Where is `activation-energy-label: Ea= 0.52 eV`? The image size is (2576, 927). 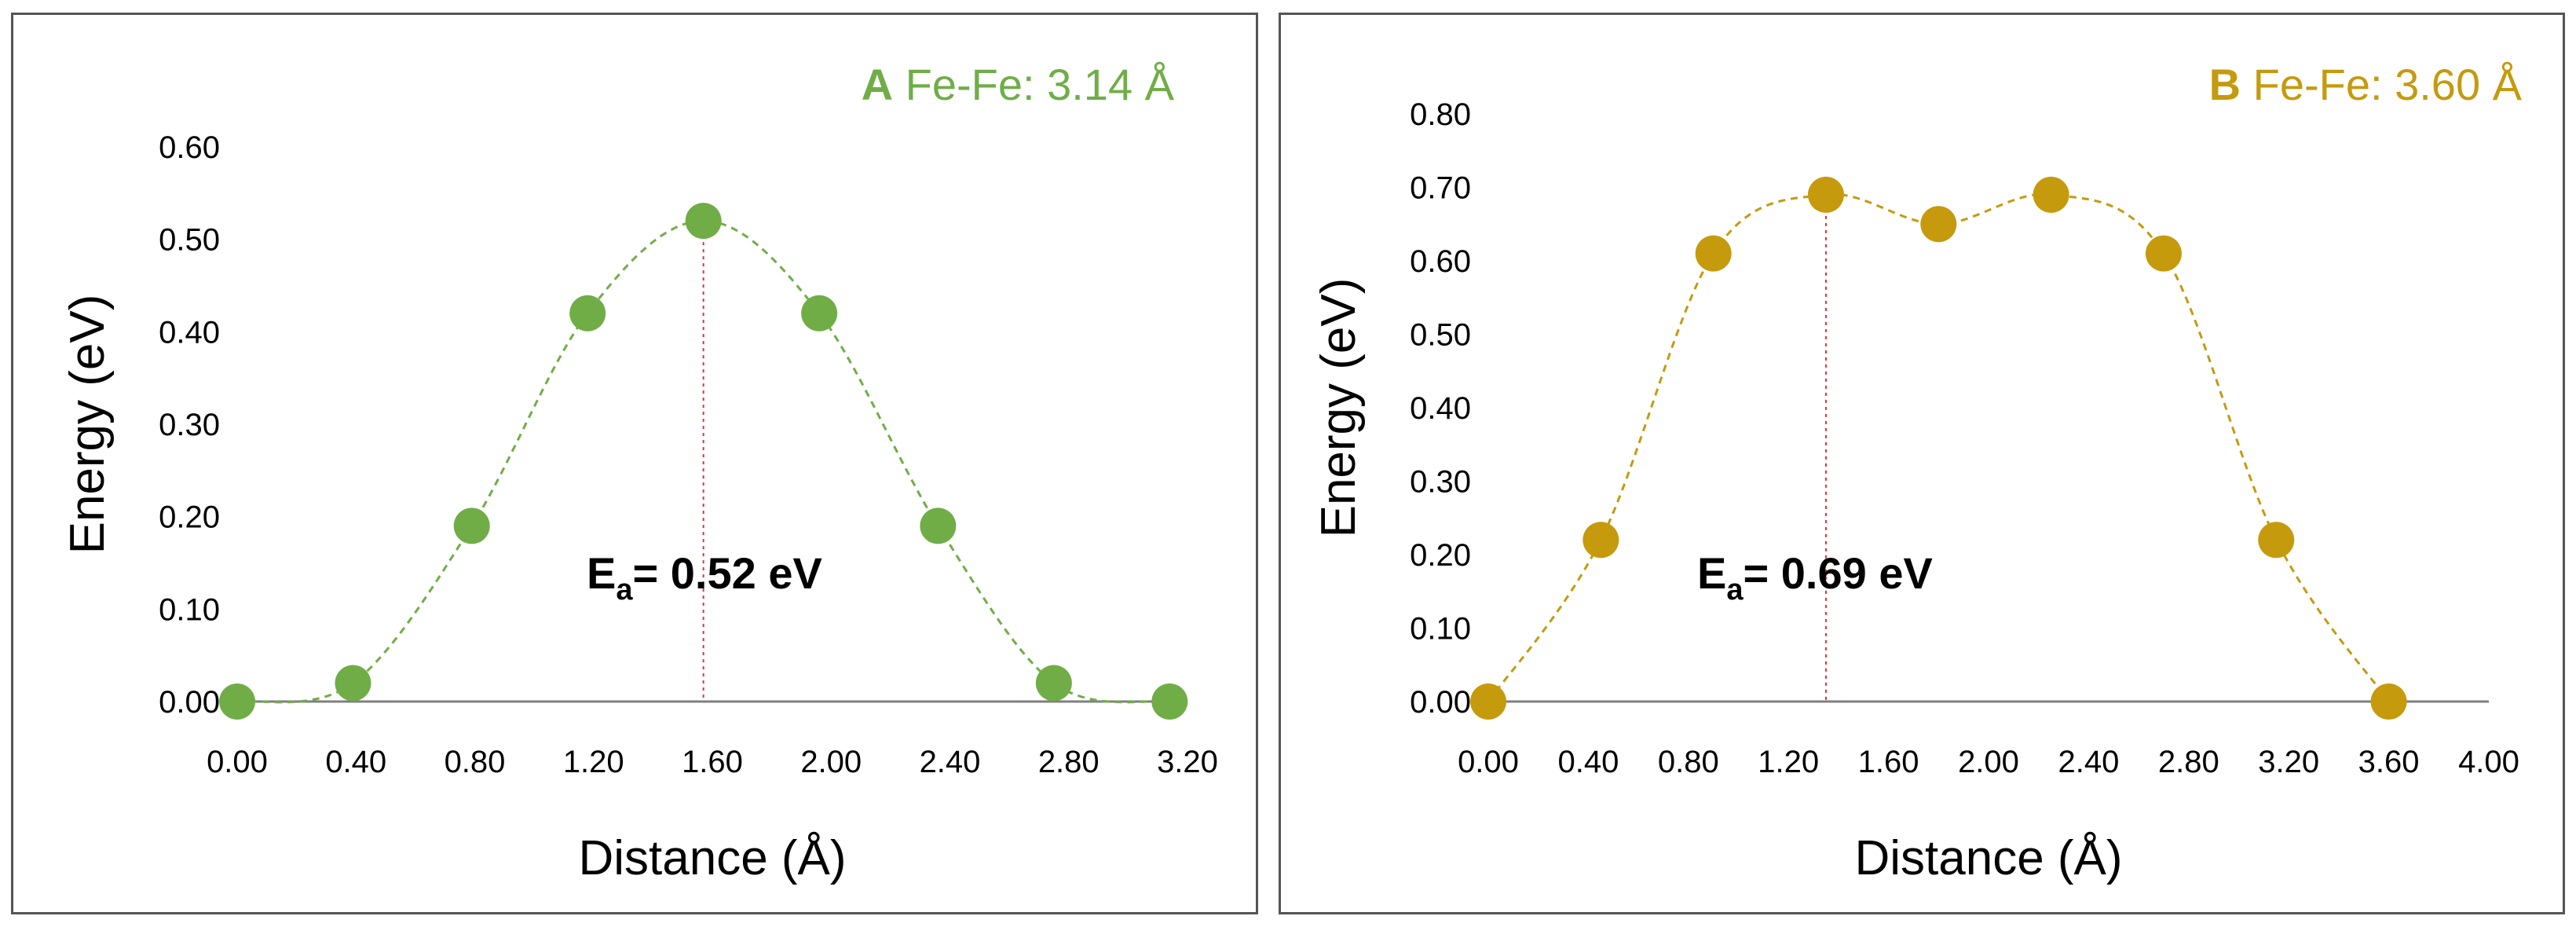
activation-energy-label: Ea= 0.52 eV is located at coordinates (704, 577).